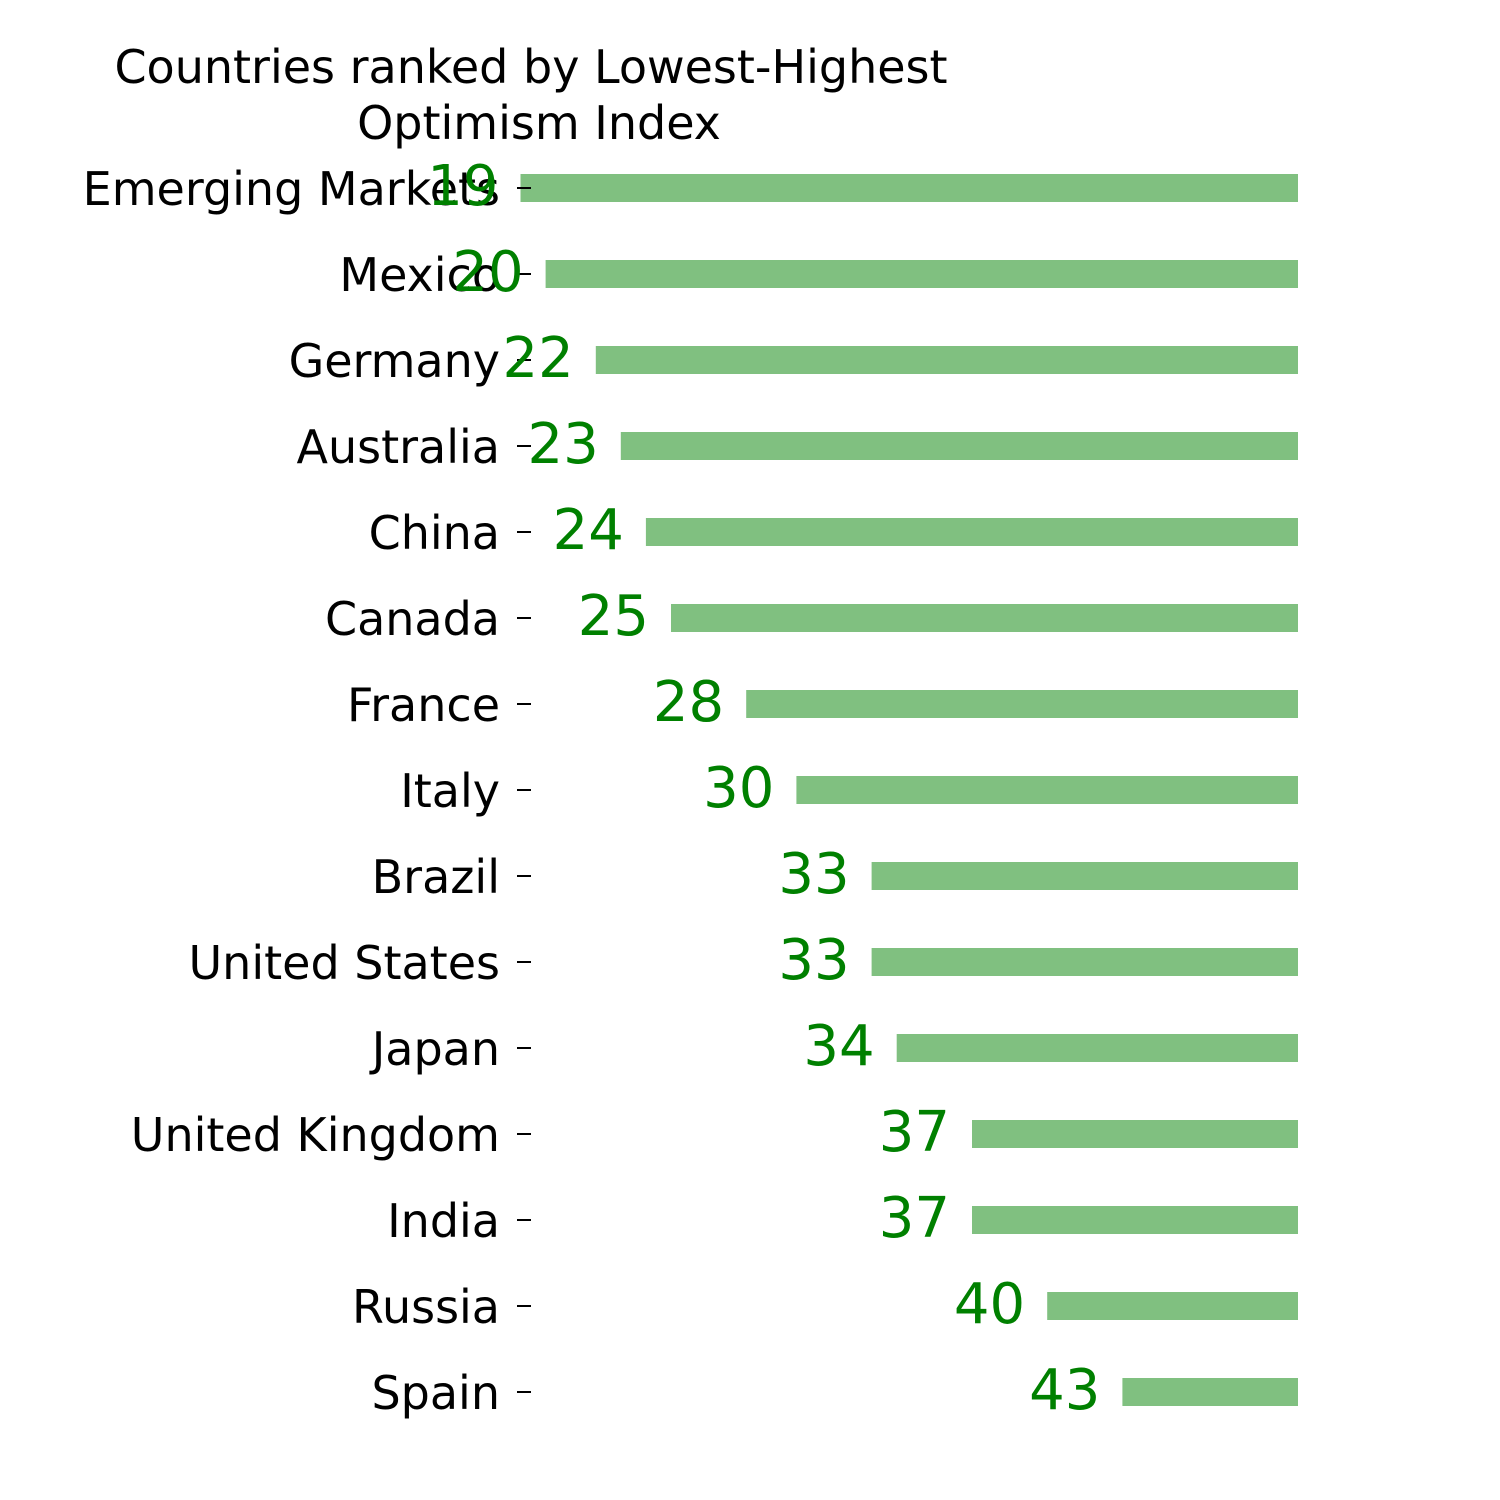 This screenshot has height=1500, width=1500. What do you see at coordinates (738, 788) in the screenshot?
I see `value-label: 30` at bounding box center [738, 788].